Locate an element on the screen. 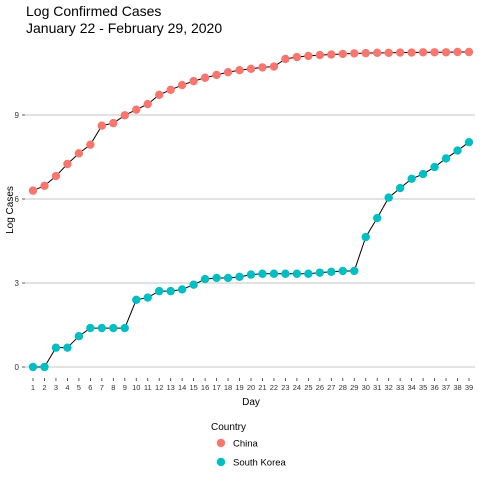 The height and width of the screenshot is (480, 480). x-tick-label-21: 21 is located at coordinates (262, 387).